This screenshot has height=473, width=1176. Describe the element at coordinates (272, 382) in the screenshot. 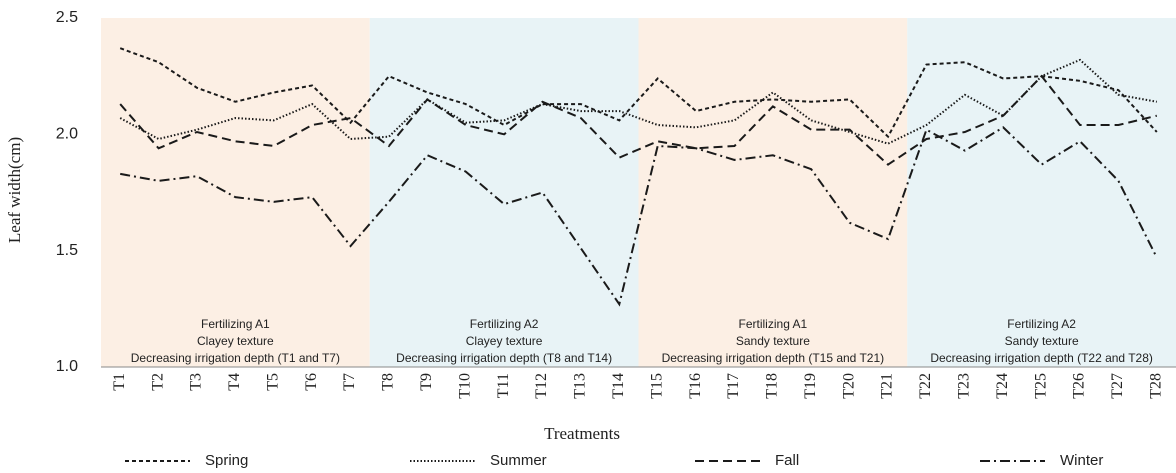

I see `x-tick-label: T5` at that location.